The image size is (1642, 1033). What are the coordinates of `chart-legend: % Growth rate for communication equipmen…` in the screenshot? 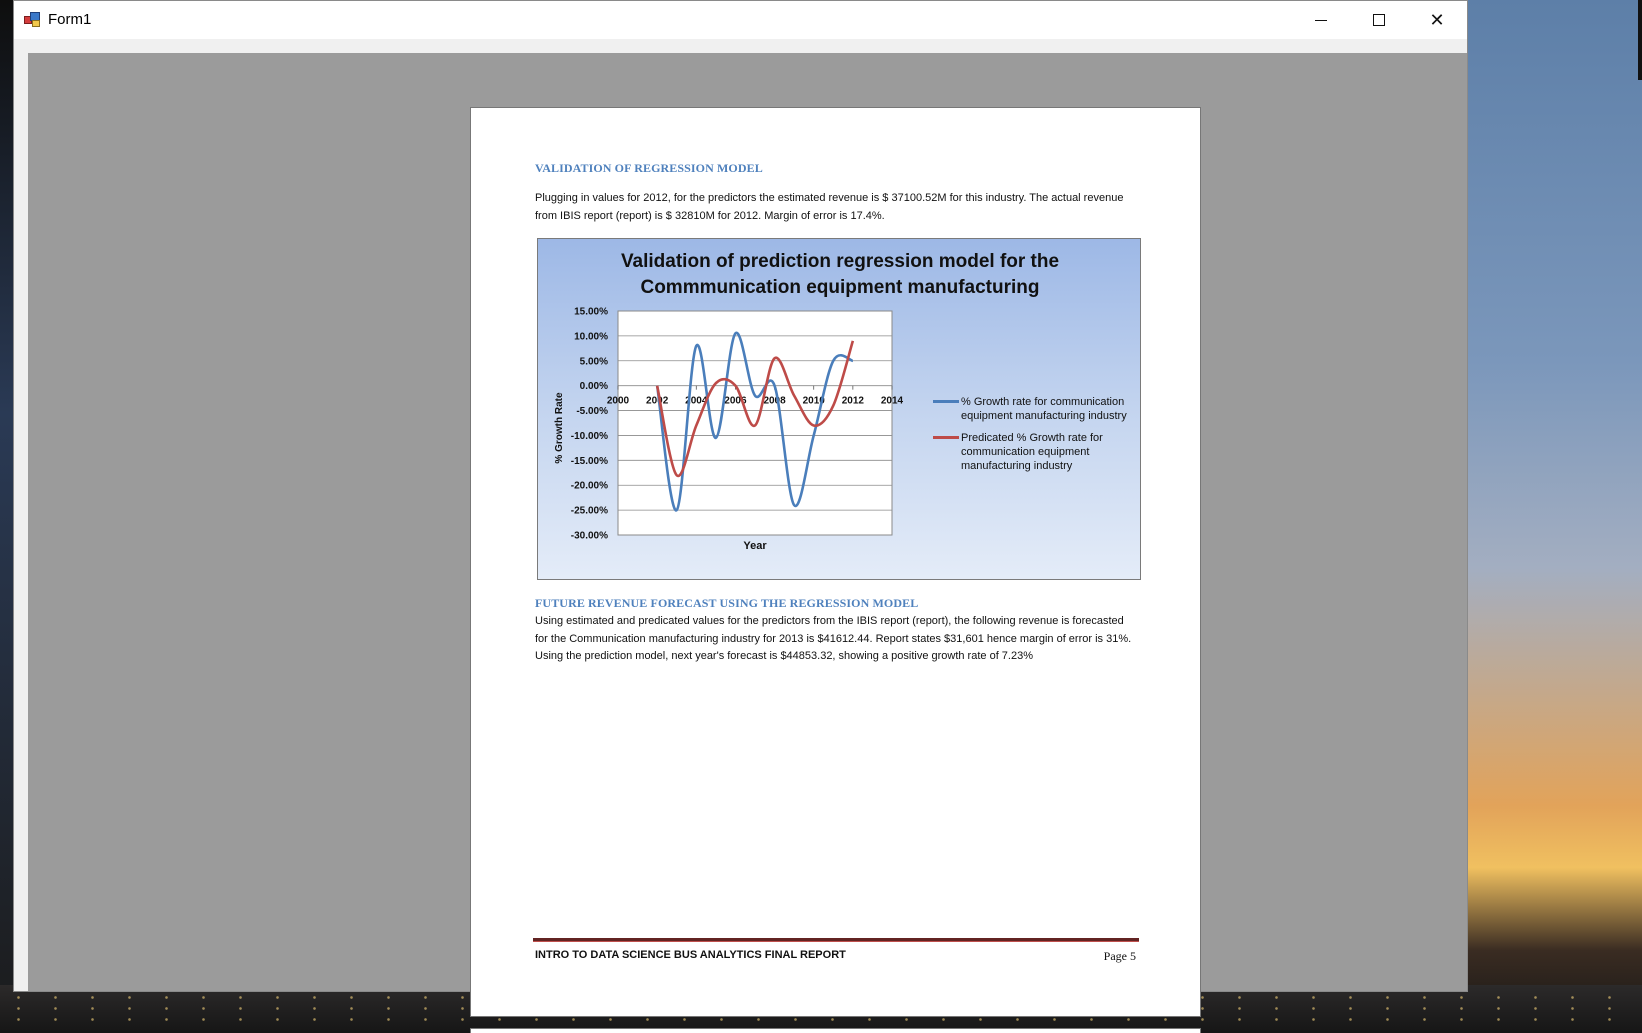 It's located at (1033, 438).